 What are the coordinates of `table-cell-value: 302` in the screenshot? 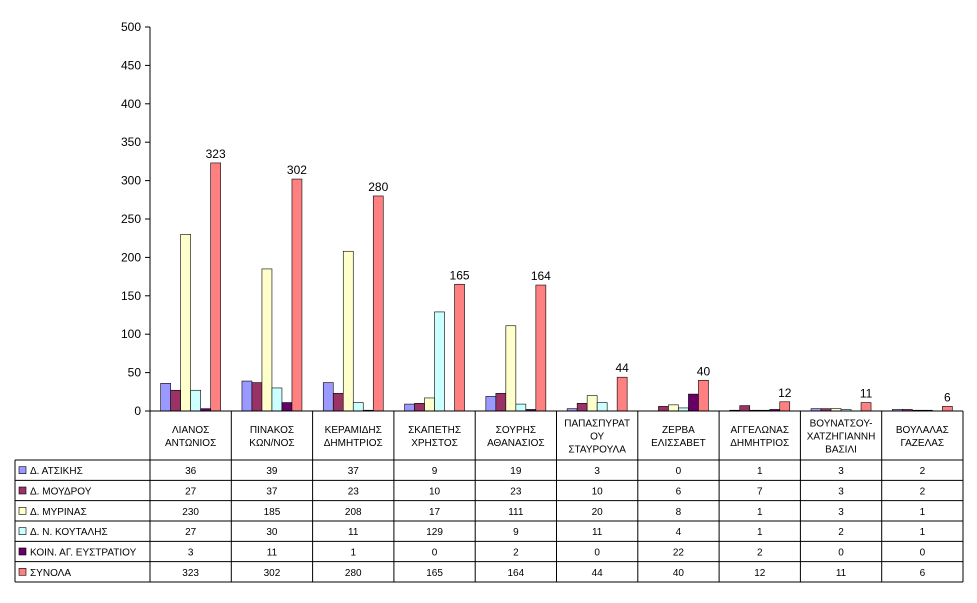 It's located at (272, 573).